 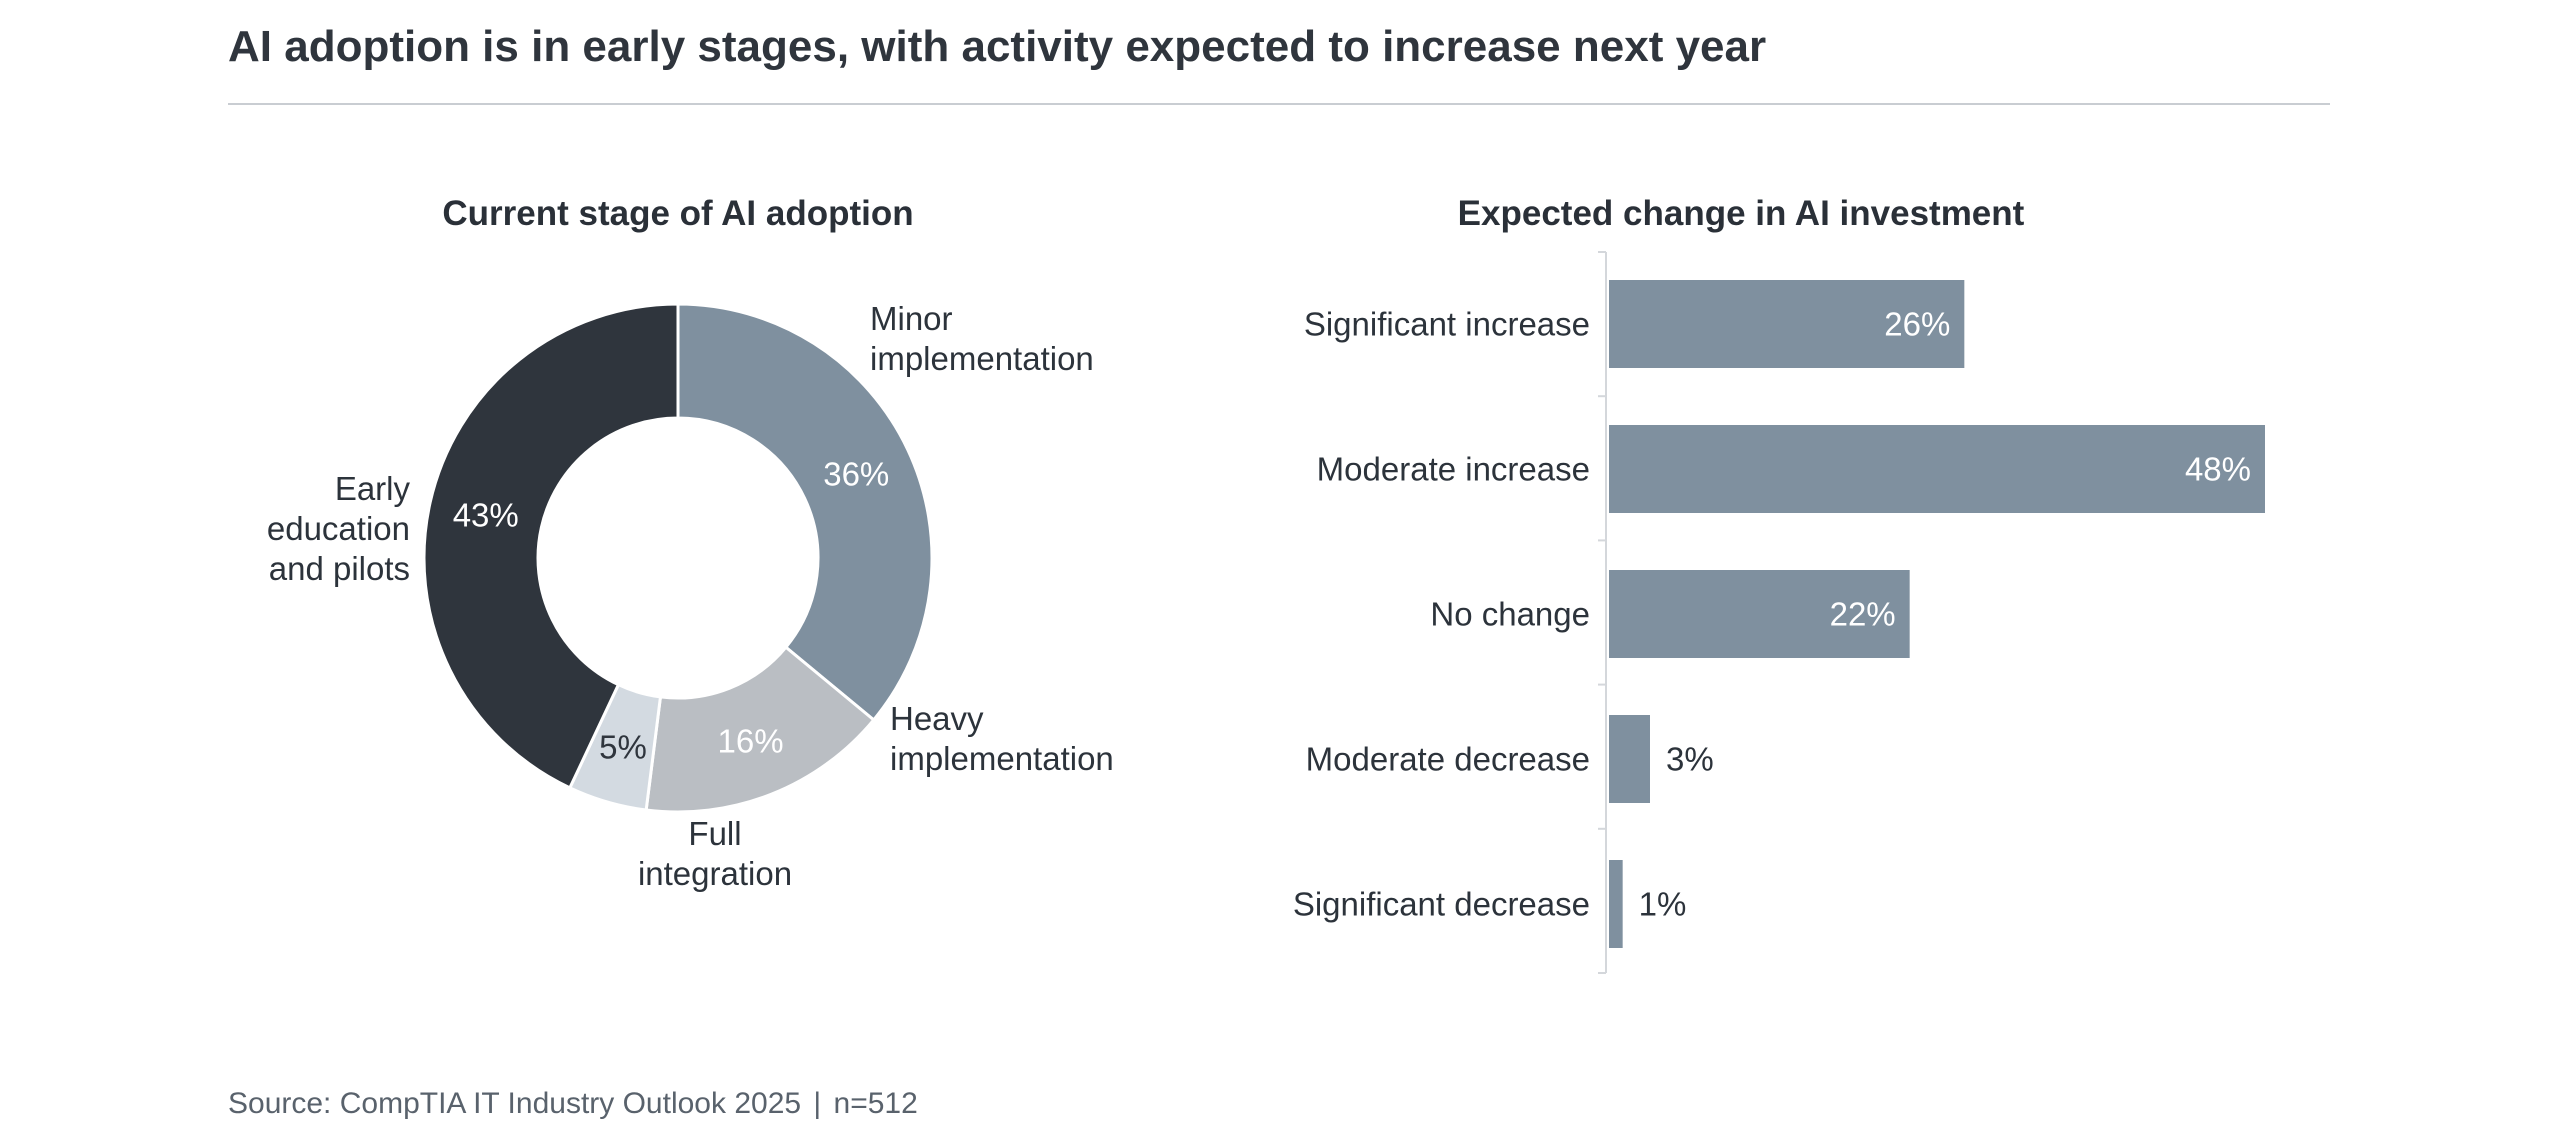 I want to click on bar-chart-title: Expected change in AI investment, so click(x=1741, y=213).